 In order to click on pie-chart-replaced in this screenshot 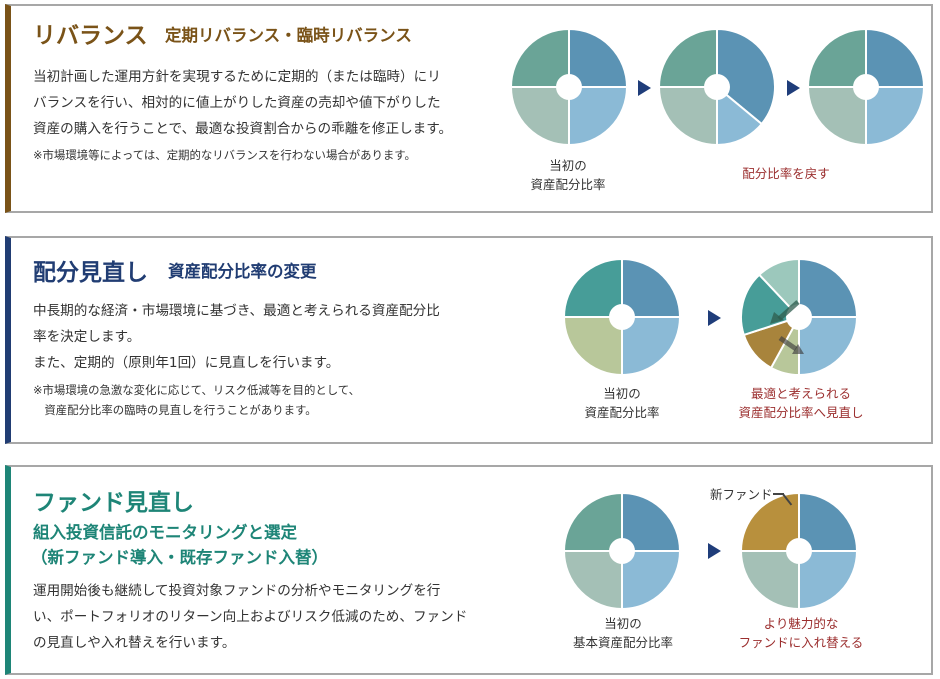, I will do `click(799, 551)`.